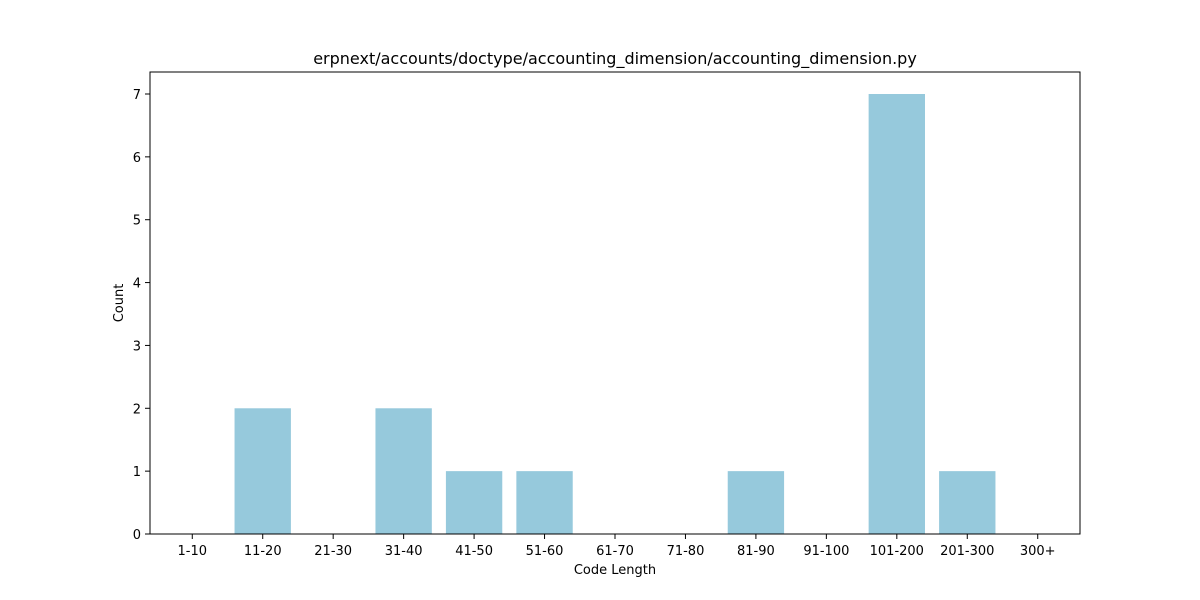 This screenshot has width=1200, height=600. Describe the element at coordinates (137, 158) in the screenshot. I see `y-tick-label: 6` at that location.